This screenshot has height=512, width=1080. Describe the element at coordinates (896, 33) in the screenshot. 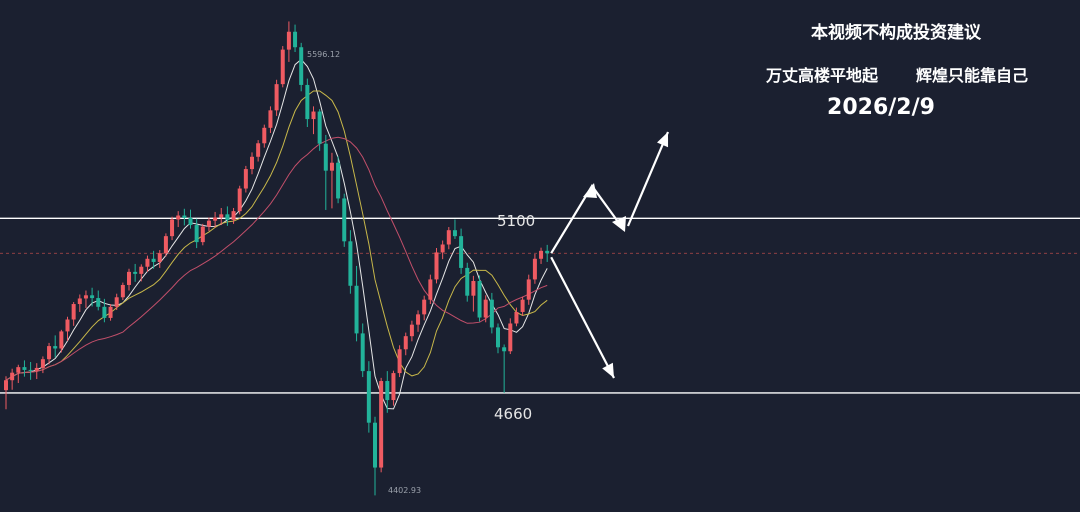

I see `disclaimer-text: 本视频不构成投资建议` at that location.